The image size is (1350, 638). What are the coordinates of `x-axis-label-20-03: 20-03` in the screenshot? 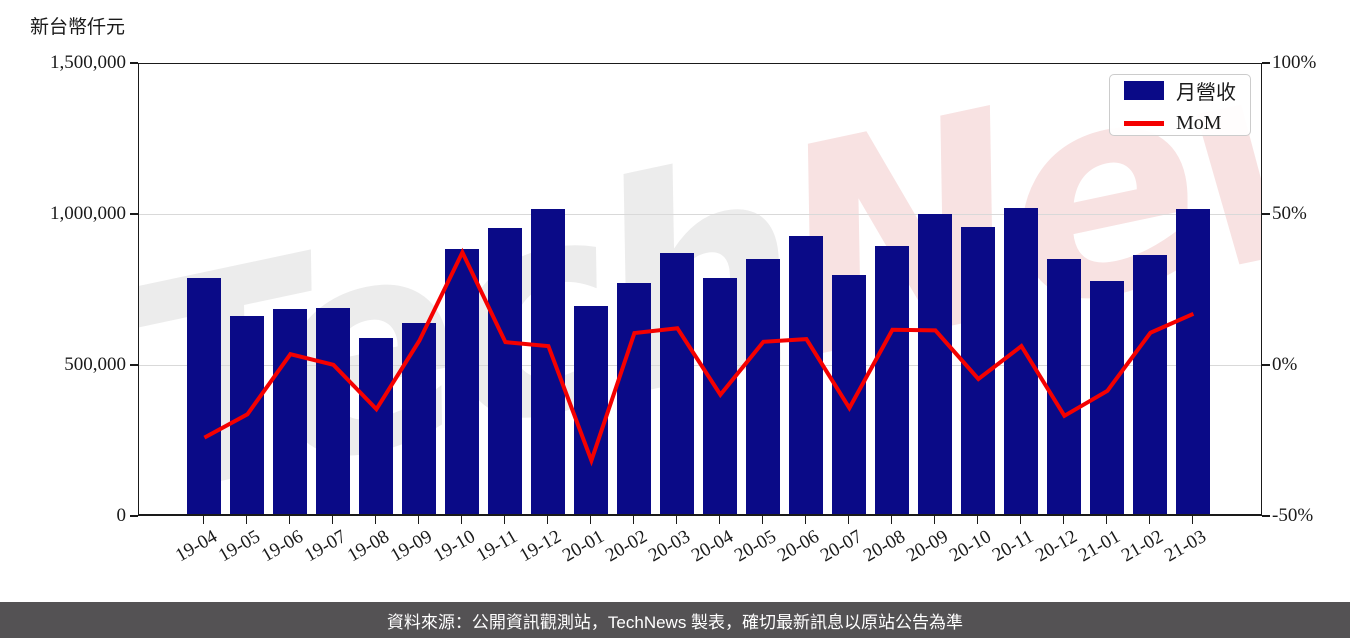 It's located at (669, 546).